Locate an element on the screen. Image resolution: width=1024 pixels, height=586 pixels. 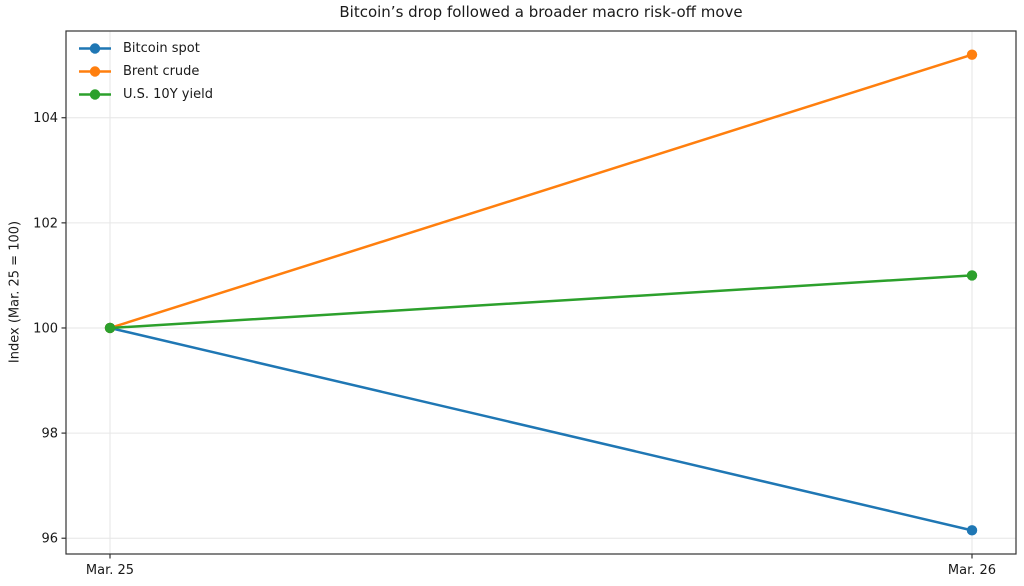
x-tick-label: Mar. 26 is located at coordinates (972, 570).